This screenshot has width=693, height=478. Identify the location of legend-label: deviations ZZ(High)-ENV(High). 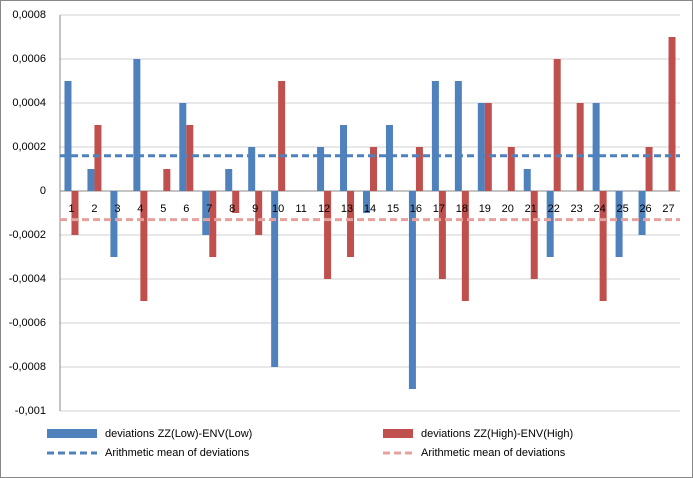
(497, 434).